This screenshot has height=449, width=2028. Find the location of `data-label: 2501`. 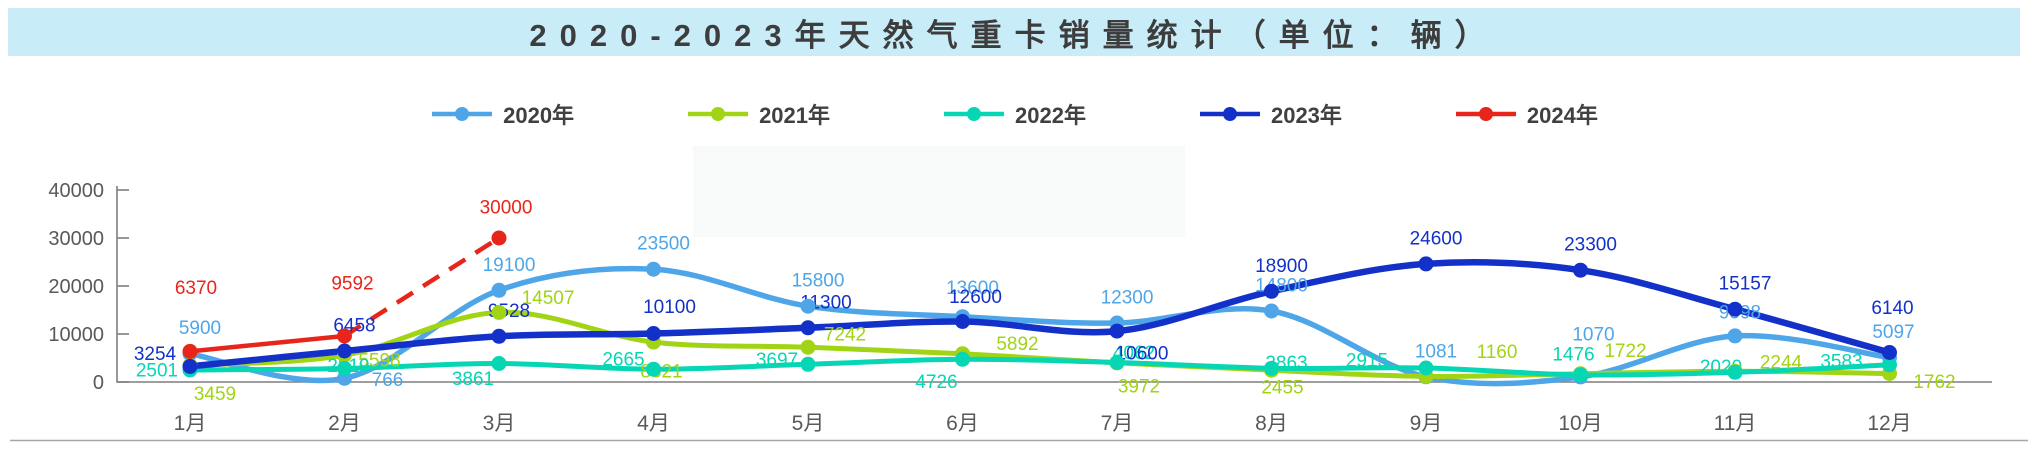

data-label: 2501 is located at coordinates (157, 371).